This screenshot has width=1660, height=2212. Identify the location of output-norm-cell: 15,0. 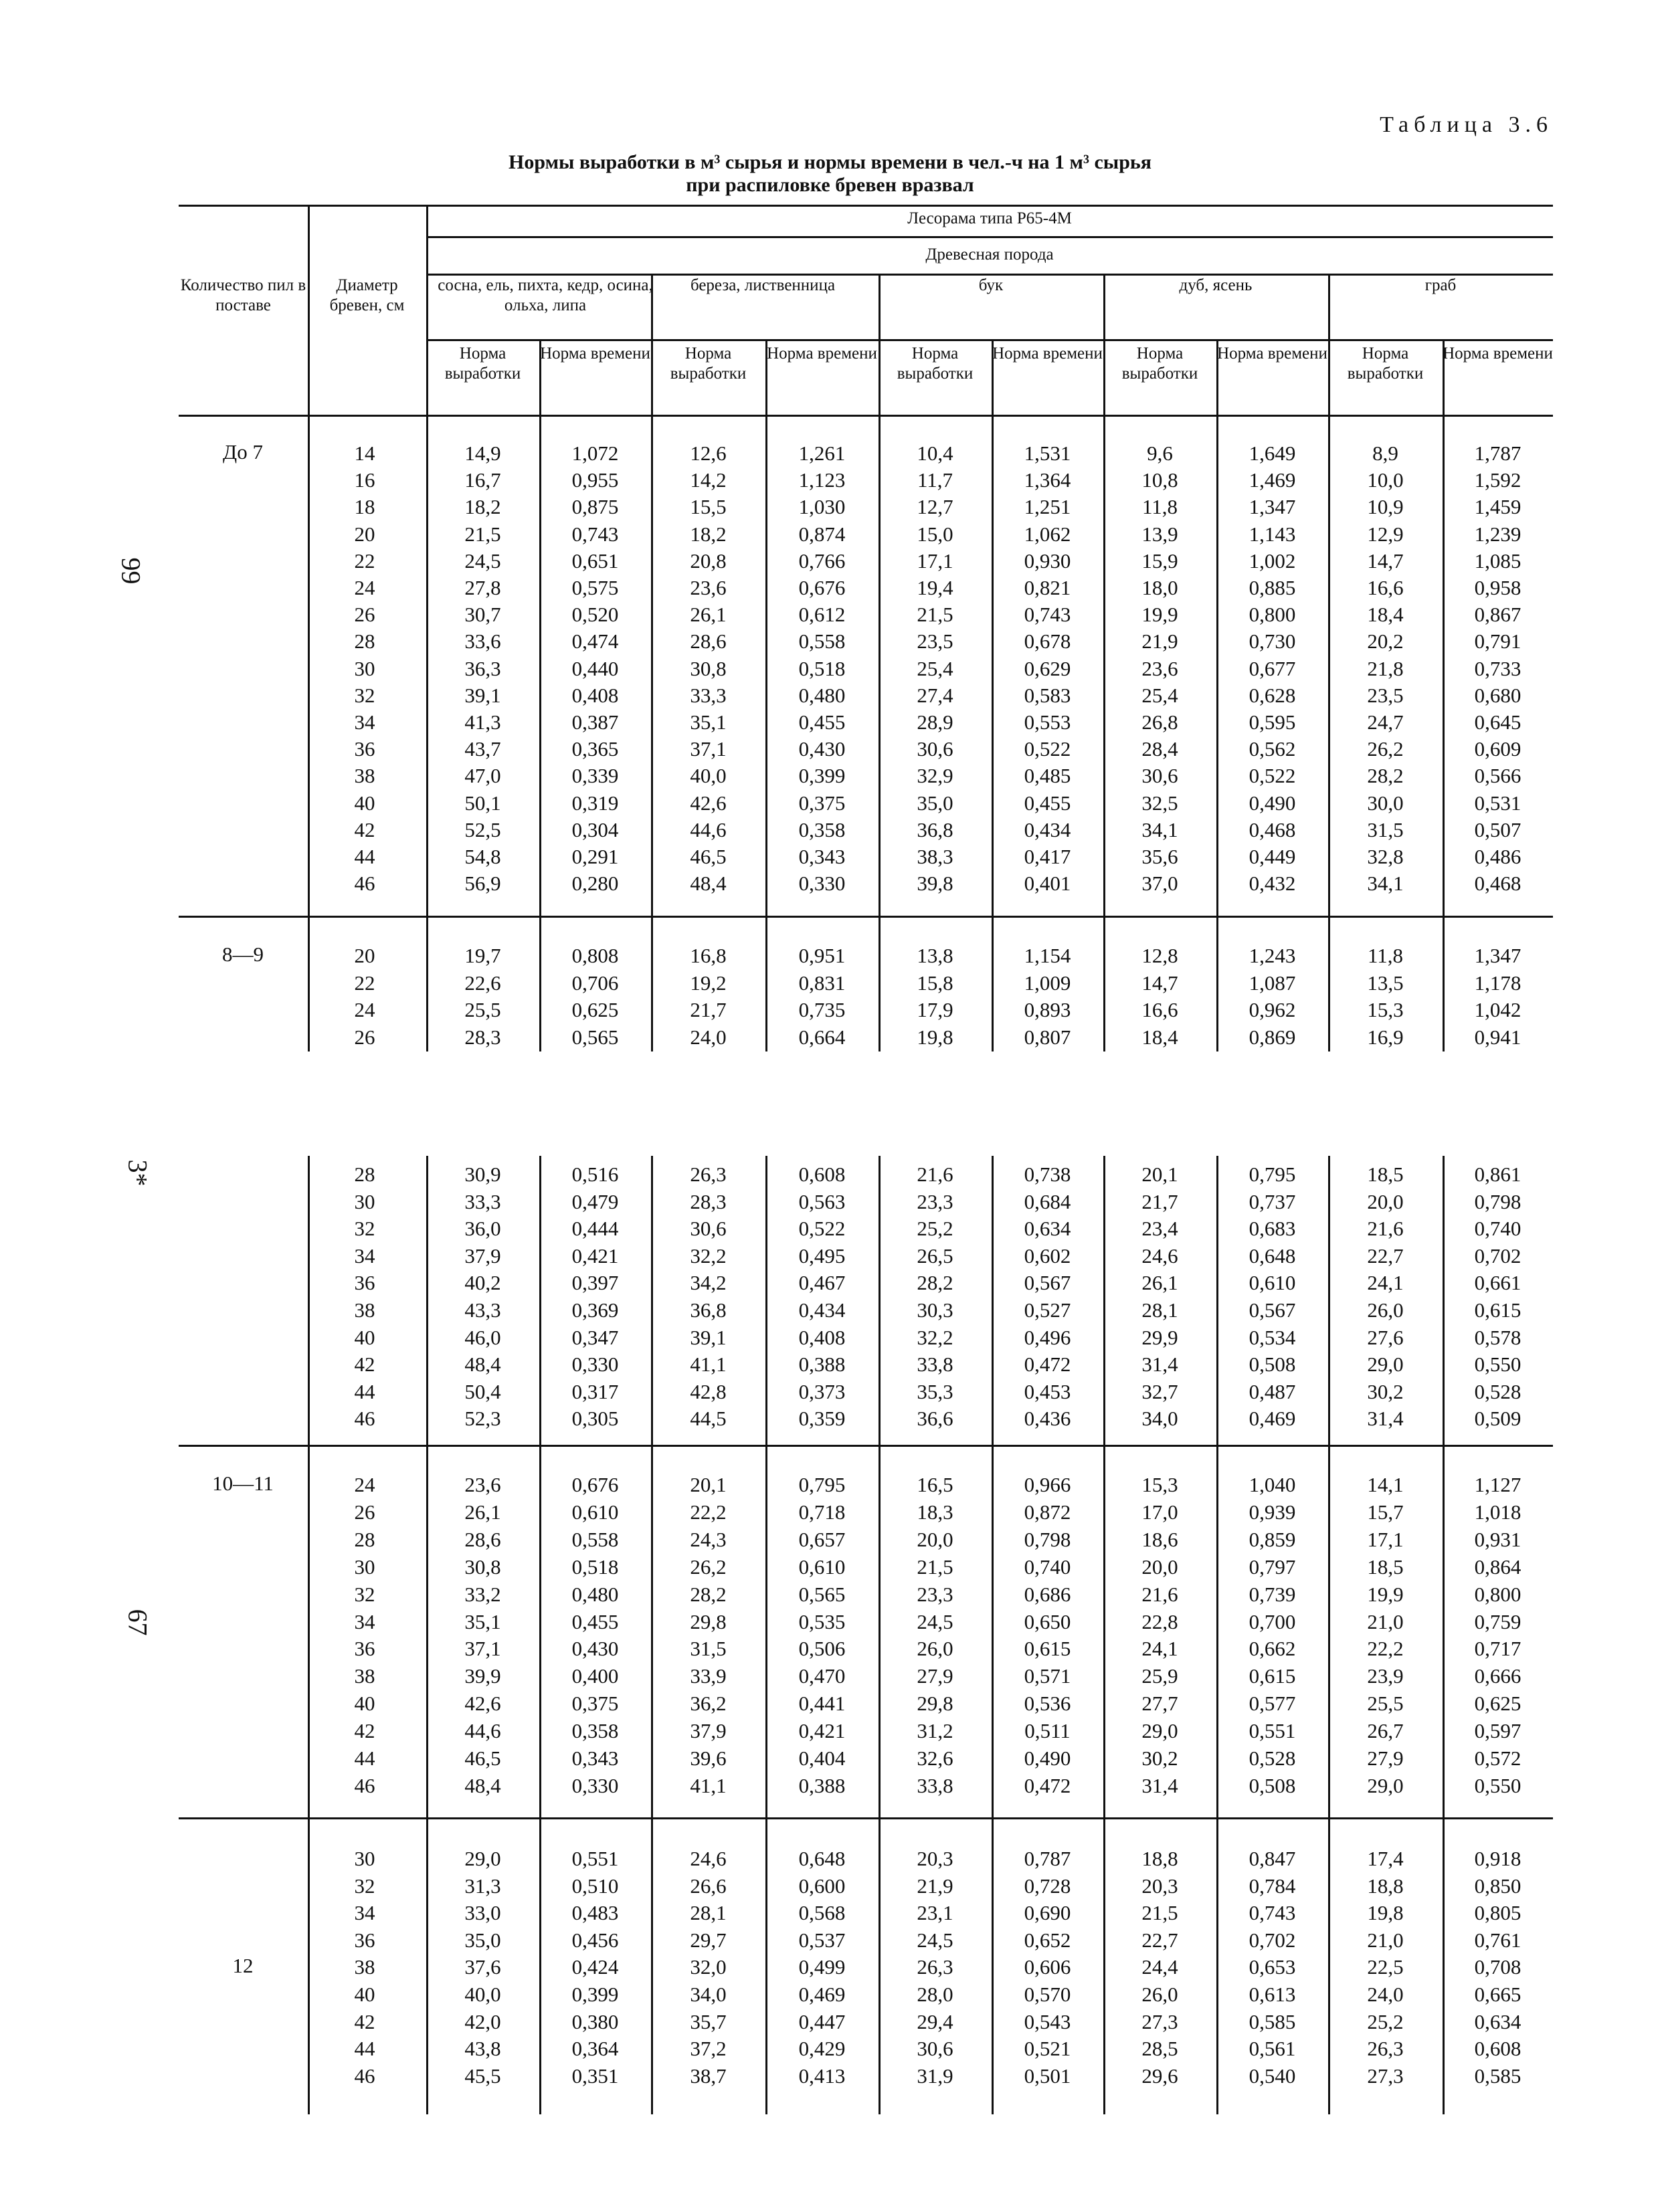
(935, 534).